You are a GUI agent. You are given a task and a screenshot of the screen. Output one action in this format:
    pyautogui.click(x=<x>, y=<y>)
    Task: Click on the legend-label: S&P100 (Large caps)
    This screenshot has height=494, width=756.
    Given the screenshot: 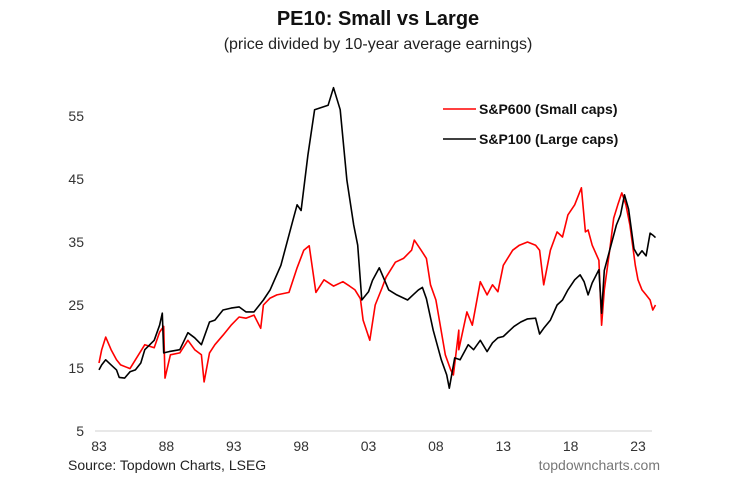 What is the action you would take?
    pyautogui.click(x=548, y=139)
    